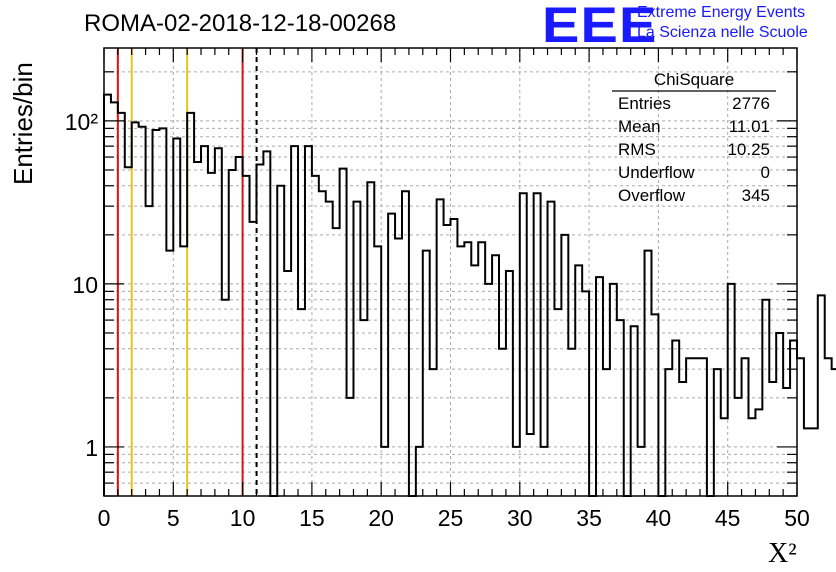 This screenshot has width=836, height=572. I want to click on stat-name-underflow: Underflow, so click(656, 172).